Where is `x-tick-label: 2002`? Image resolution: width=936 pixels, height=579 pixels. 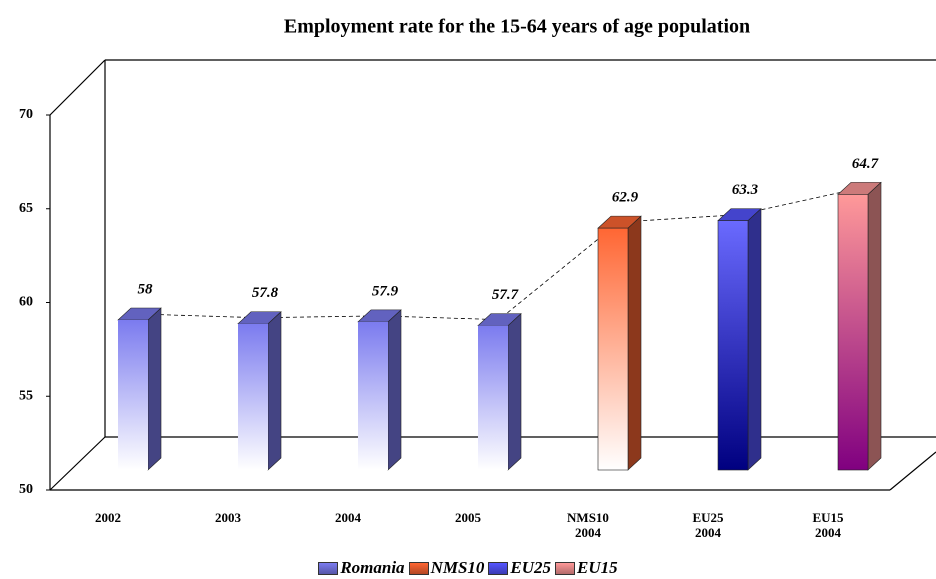 x-tick-label: 2002 is located at coordinates (108, 517).